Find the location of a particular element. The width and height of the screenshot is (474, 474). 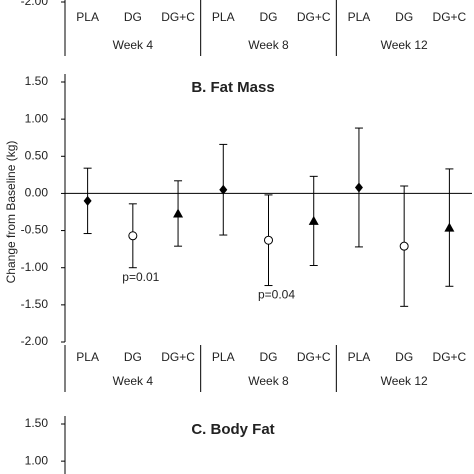

y-tick-label: -1.50 is located at coordinates (35, 304).